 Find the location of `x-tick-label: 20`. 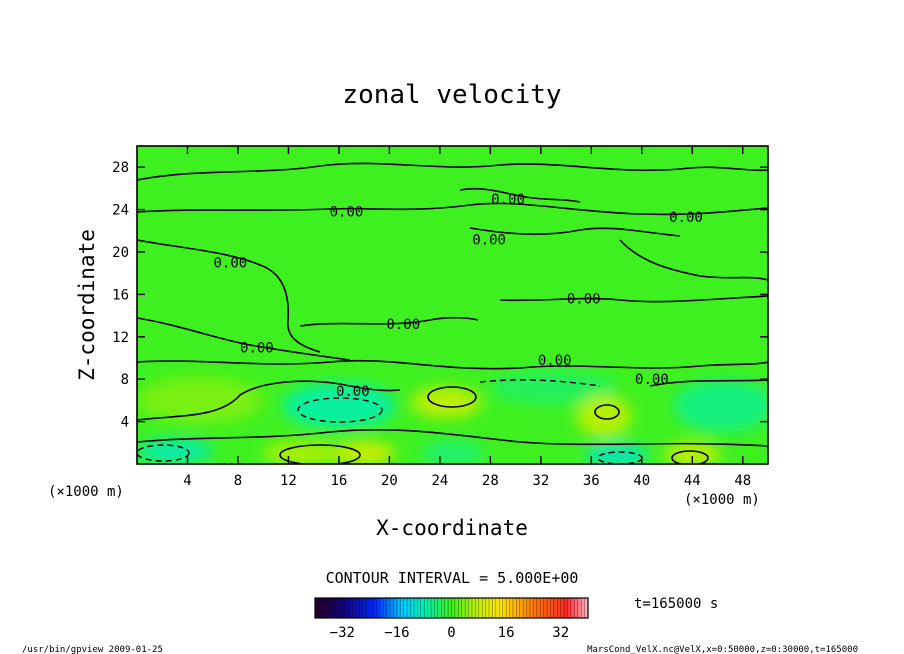

x-tick-label: 20 is located at coordinates (389, 481).